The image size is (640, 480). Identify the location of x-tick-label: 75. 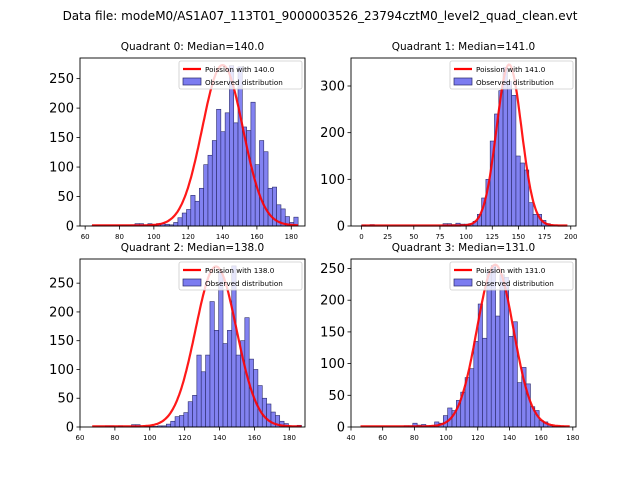
(439, 237).